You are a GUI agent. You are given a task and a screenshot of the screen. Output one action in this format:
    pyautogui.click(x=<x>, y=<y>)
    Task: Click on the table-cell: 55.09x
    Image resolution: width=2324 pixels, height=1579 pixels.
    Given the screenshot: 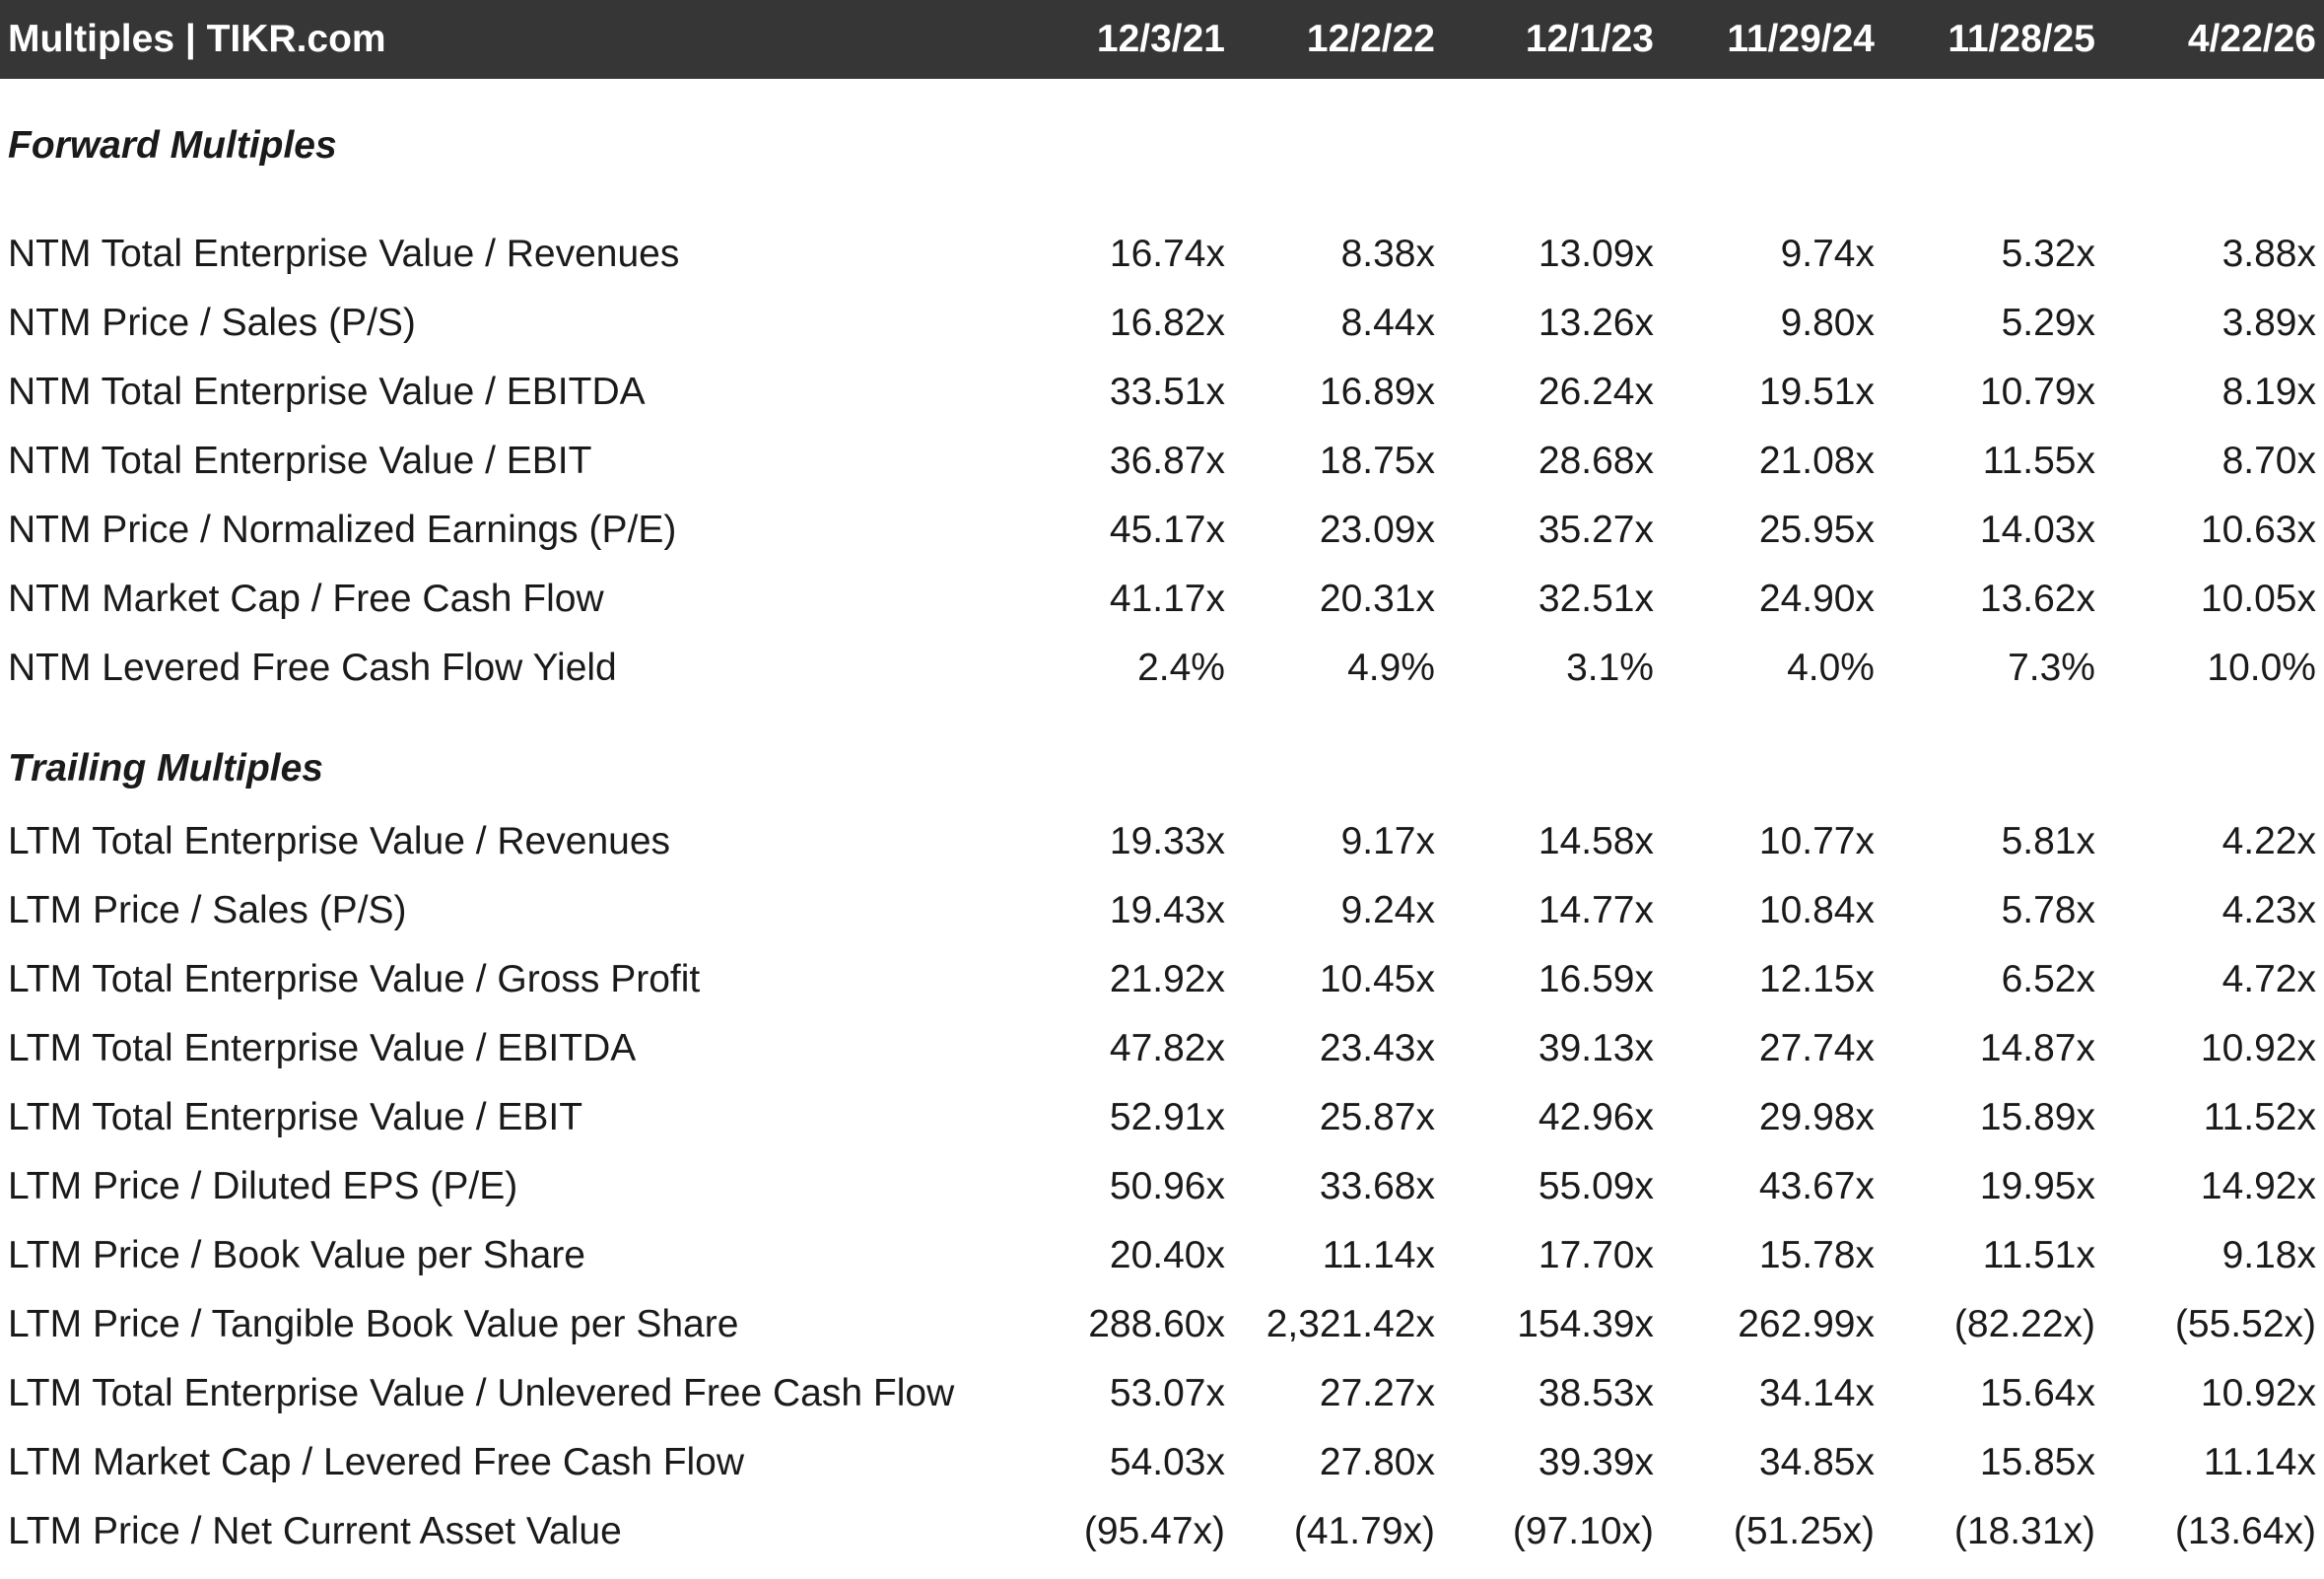 What is the action you would take?
    pyautogui.click(x=1596, y=1186)
    